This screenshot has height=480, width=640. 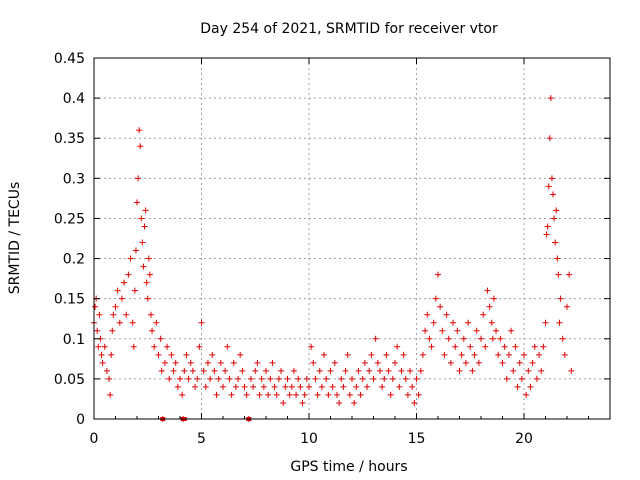 What do you see at coordinates (74, 179) in the screenshot?
I see `y-tick-label: 0.3` at bounding box center [74, 179].